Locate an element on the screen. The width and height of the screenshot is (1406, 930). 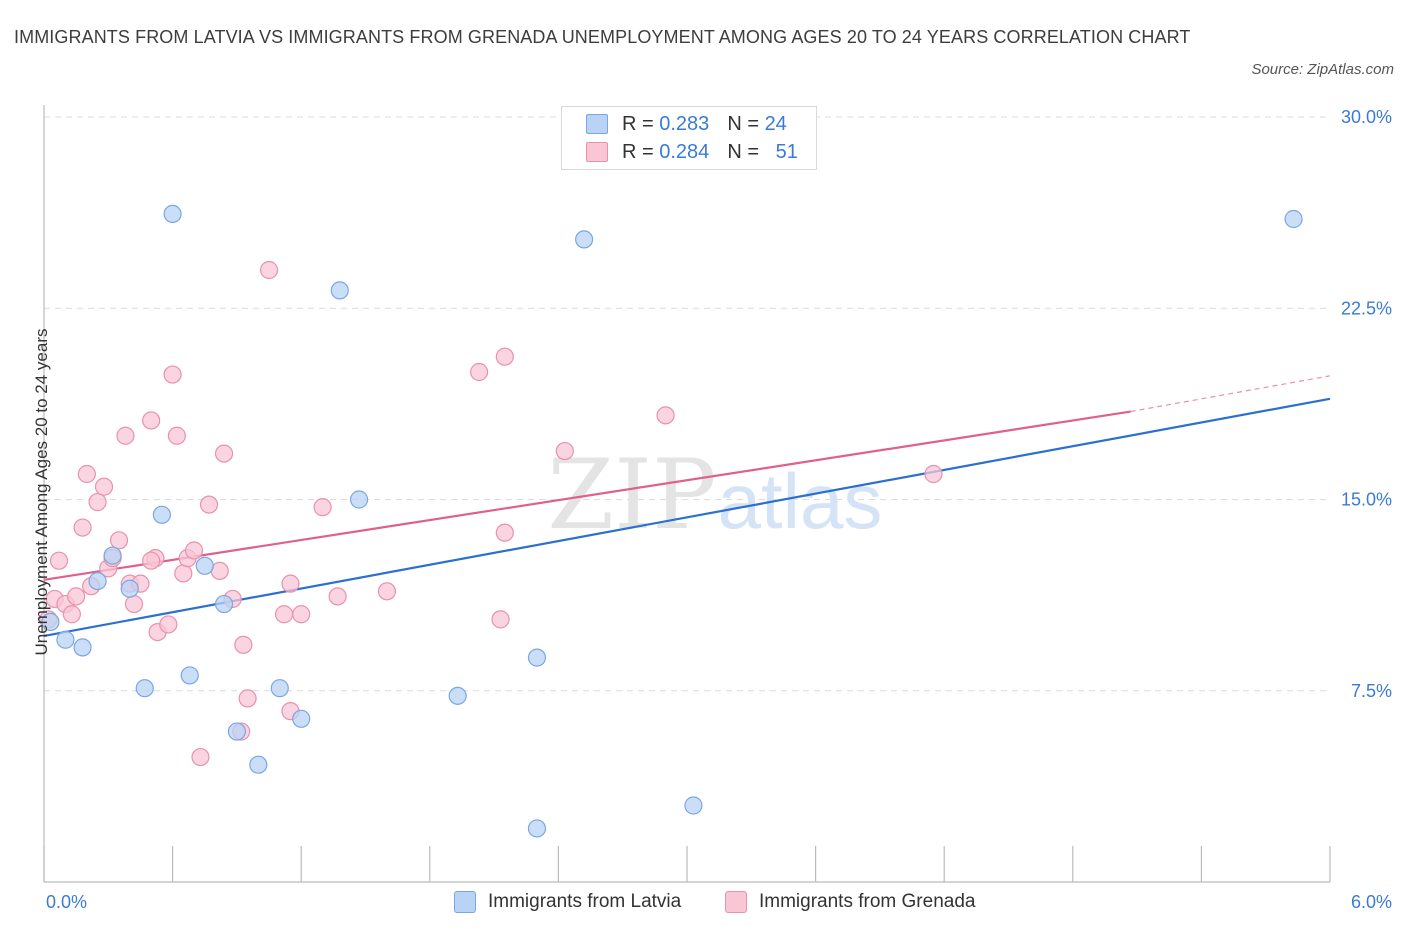
latvia-legend-label: Immigrants from Latvia is located at coordinates (585, 901).